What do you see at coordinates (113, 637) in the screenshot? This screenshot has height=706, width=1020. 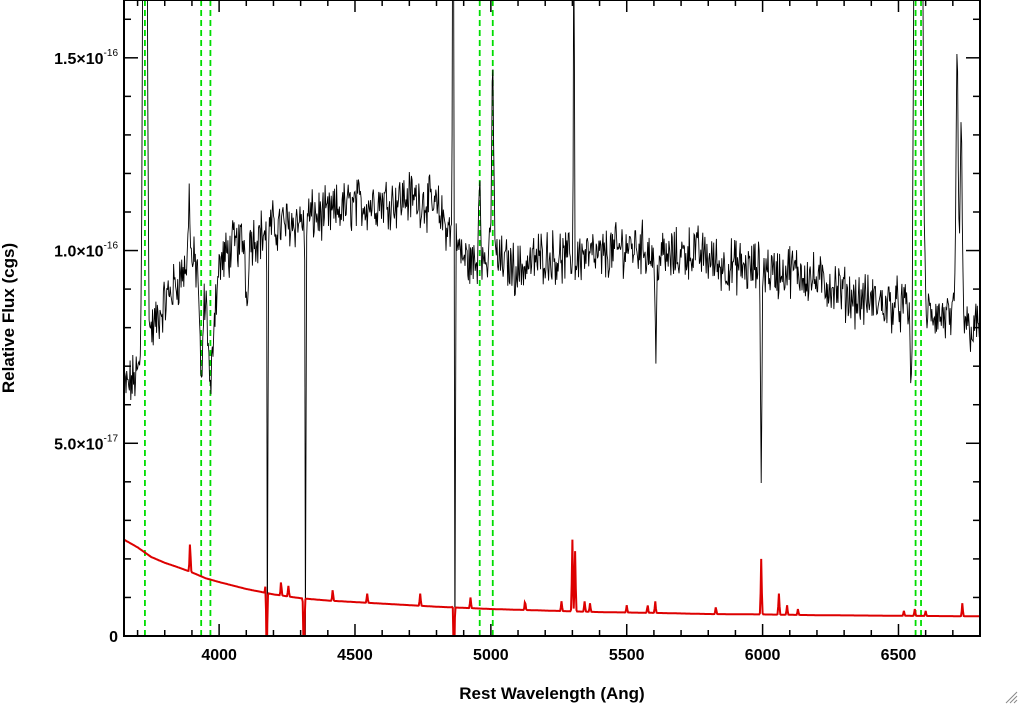 I see `y-tick-label-0: 0` at bounding box center [113, 637].